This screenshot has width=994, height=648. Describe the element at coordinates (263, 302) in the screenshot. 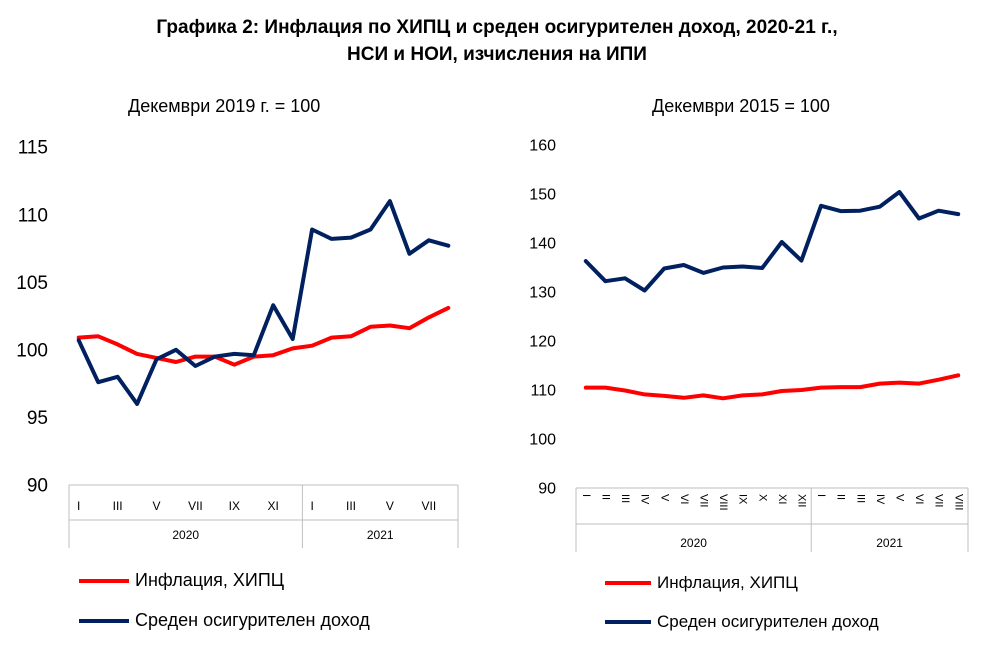

I see `left-chart-income-line` at that location.